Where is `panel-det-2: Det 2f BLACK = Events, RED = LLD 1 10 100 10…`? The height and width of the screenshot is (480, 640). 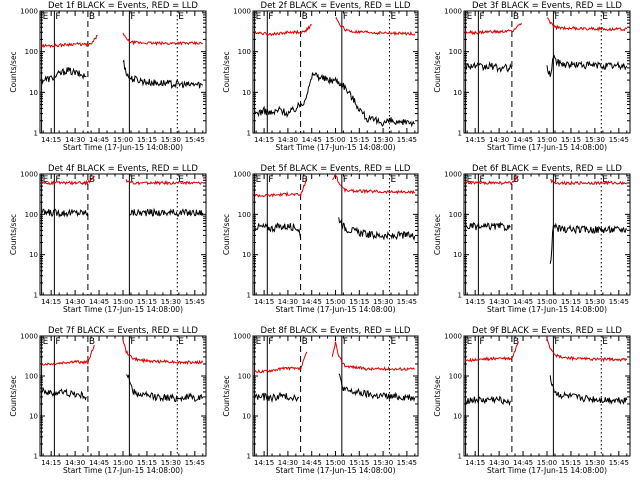
panel-det-2: Det 2f BLACK = Events, RED = LLD 1 10 100 10… is located at coordinates (320, 76).